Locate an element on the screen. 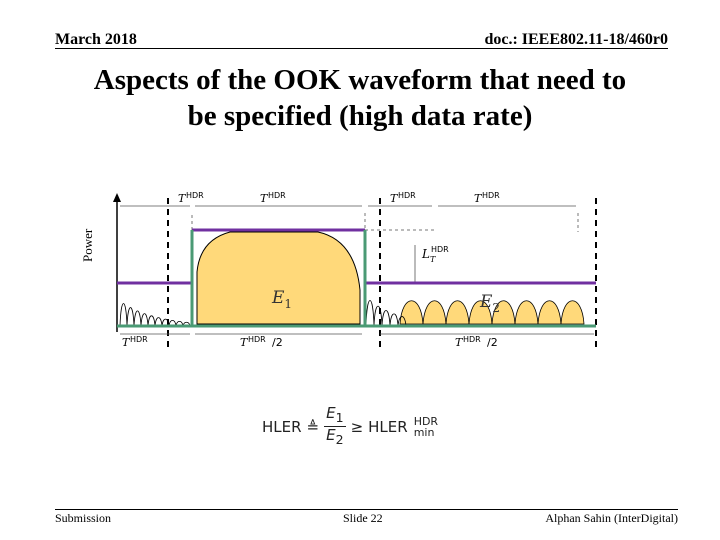 This screenshot has width=720, height=540. level-label: L is located at coordinates (425, 254).